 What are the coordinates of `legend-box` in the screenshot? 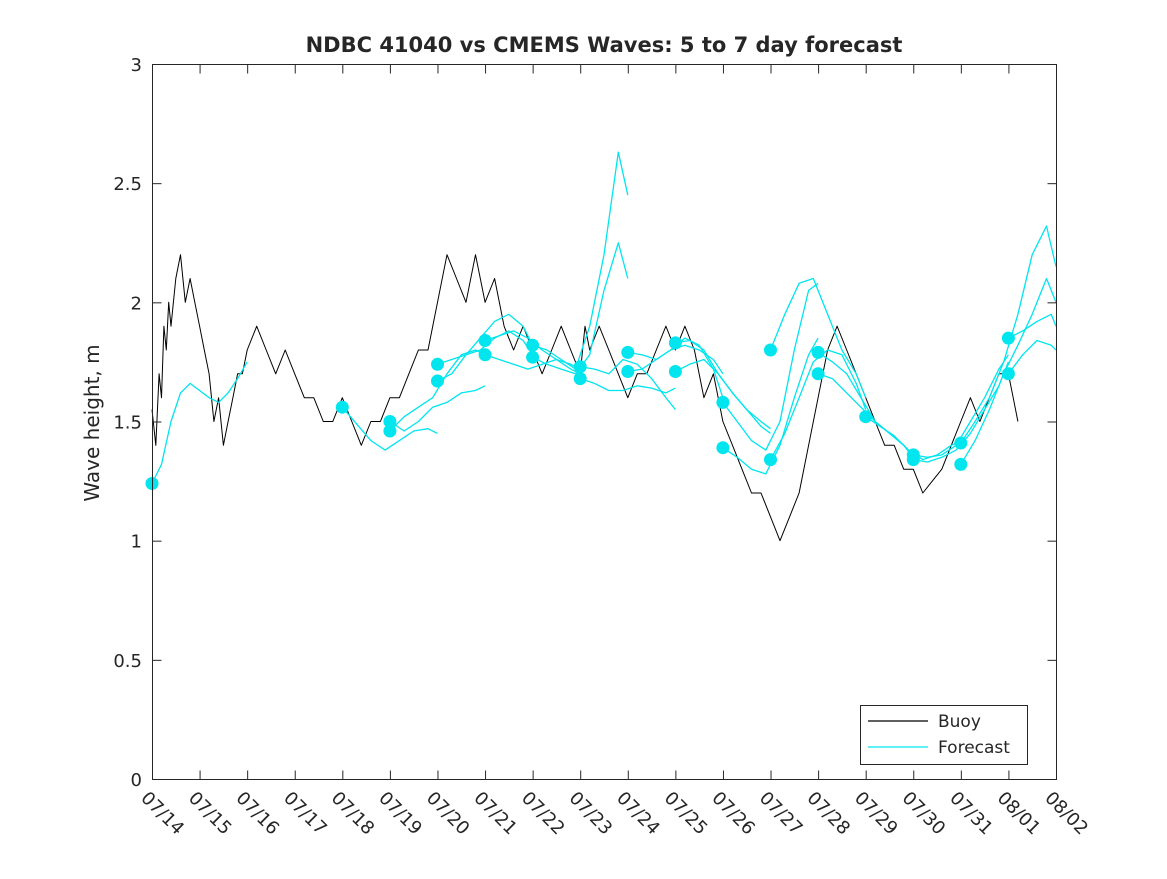 It's located at (944, 735).